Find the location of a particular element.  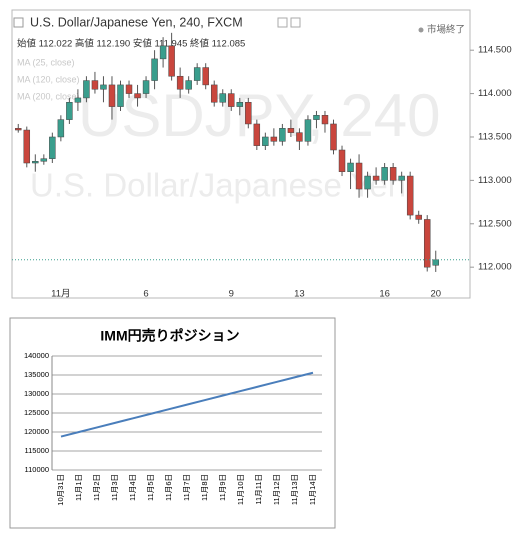

y-tick-label: 114.000 is located at coordinates (495, 93).